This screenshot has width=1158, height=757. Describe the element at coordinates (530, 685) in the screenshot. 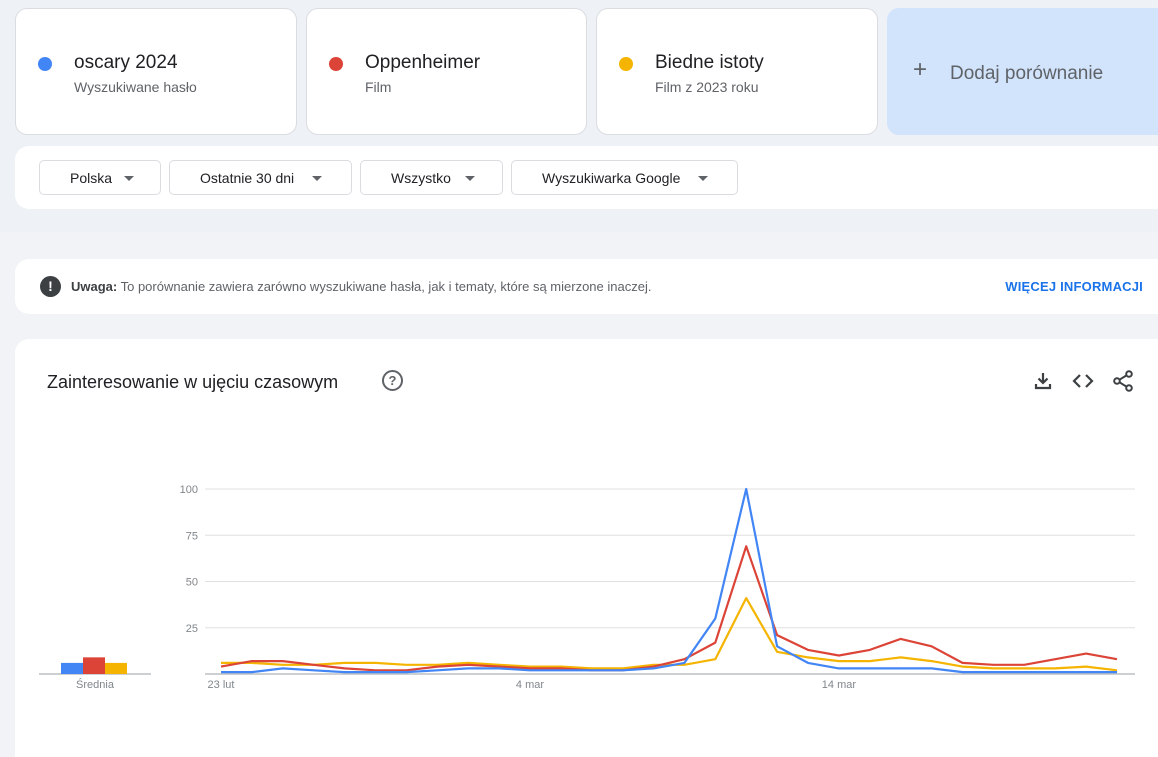

I see `x-tick-label: 4 mar` at that location.